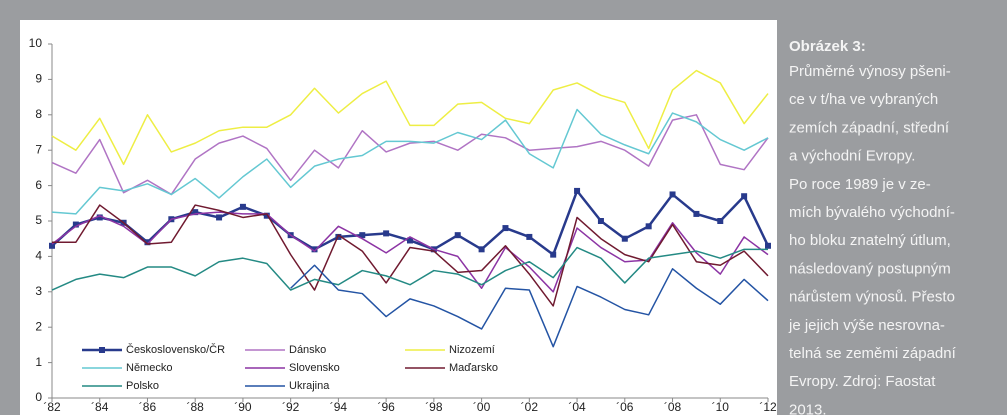 Image resolution: width=1007 pixels, height=420 pixels. Describe the element at coordinates (852, 156) in the screenshot. I see `caption-line: a východní Evropy.` at that location.